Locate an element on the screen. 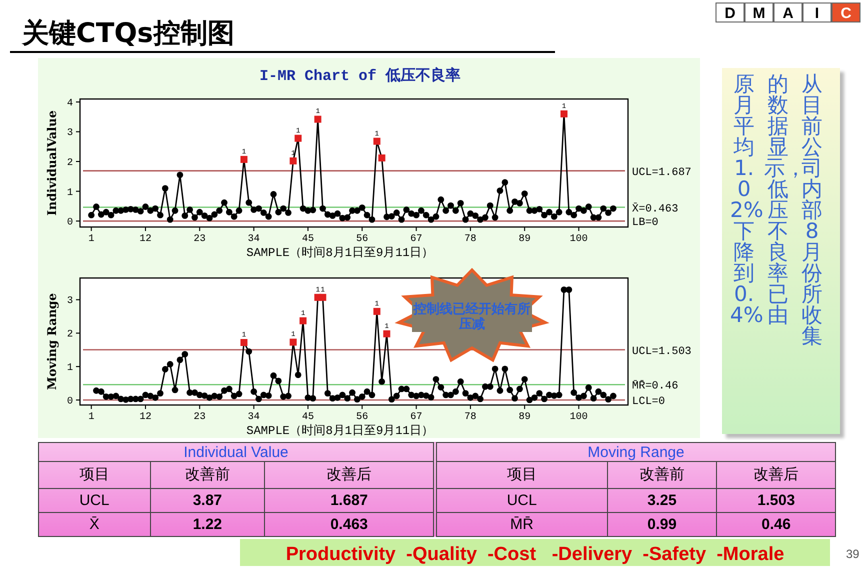 This screenshot has width=864, height=567. text: Individual Value is located at coordinates (237, 452).